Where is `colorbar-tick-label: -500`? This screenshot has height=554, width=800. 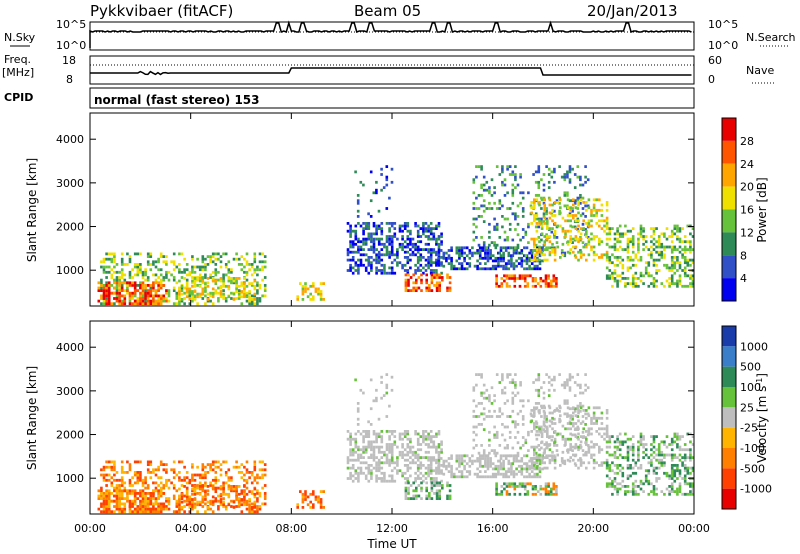
colorbar-tick-label: -500 is located at coordinates (752, 468).